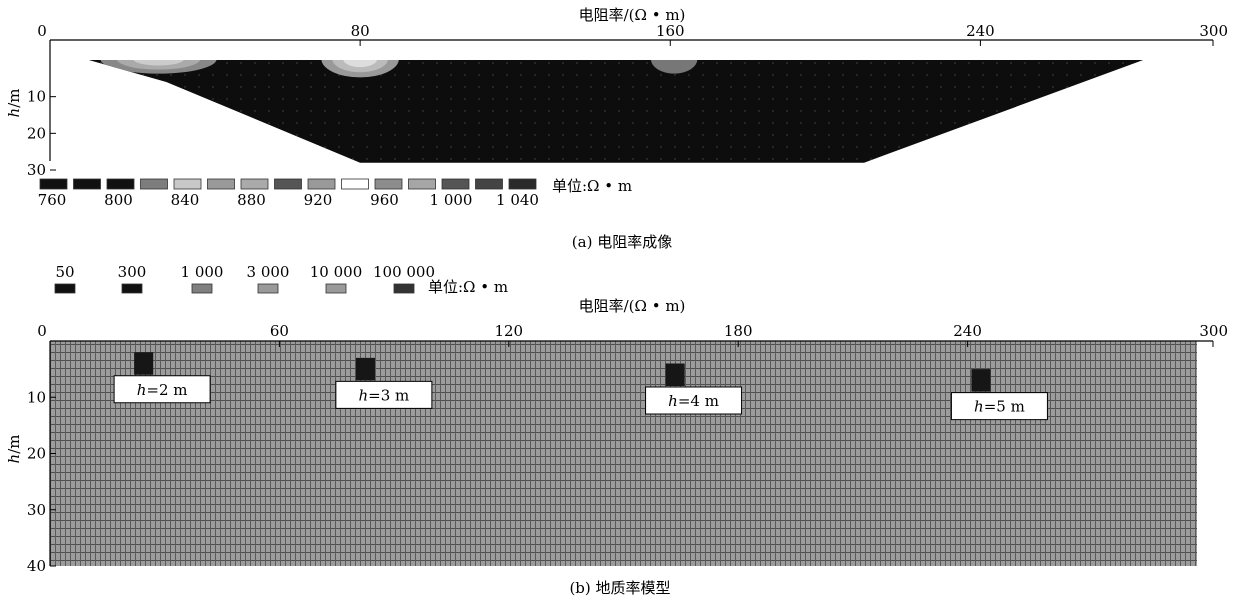 The width and height of the screenshot is (1243, 601). I want to click on panel-a-y-tick-label: 20, so click(36, 133).